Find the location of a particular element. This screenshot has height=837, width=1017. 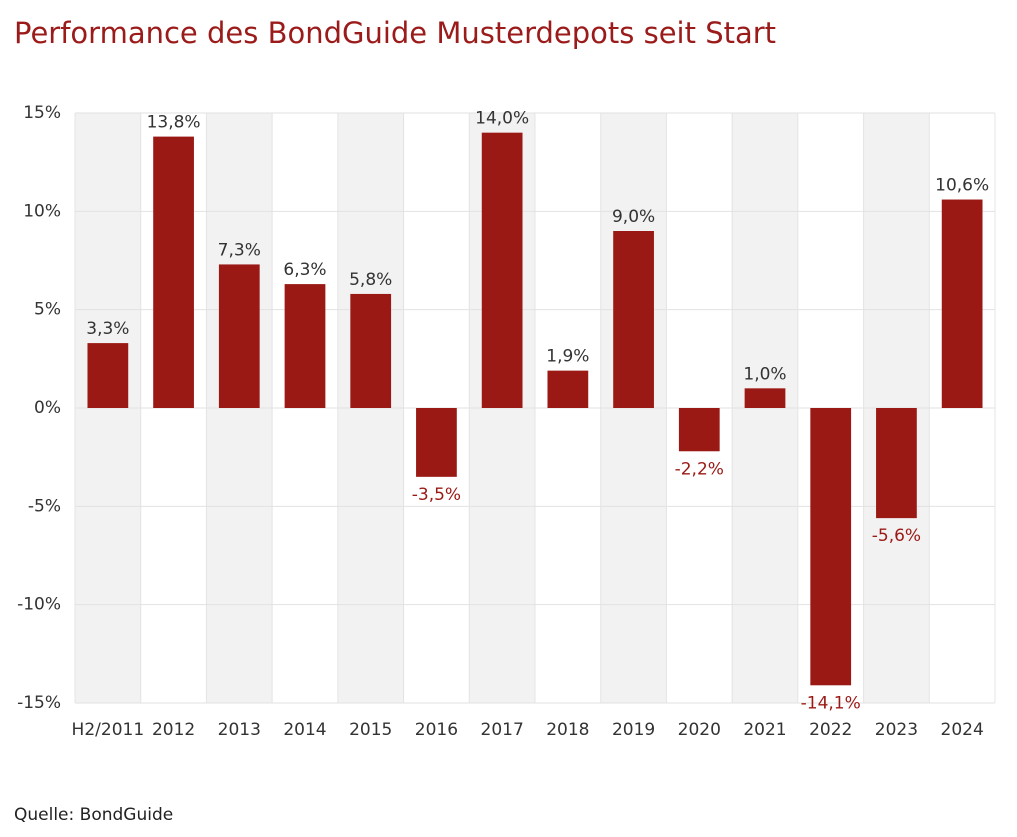

y-tick-label: 10% is located at coordinates (42, 211).